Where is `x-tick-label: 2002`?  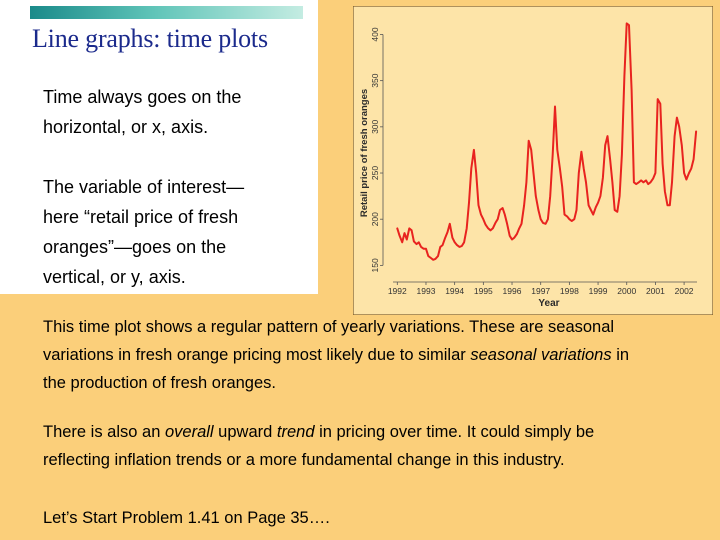 x-tick-label: 2002 is located at coordinates (684, 291).